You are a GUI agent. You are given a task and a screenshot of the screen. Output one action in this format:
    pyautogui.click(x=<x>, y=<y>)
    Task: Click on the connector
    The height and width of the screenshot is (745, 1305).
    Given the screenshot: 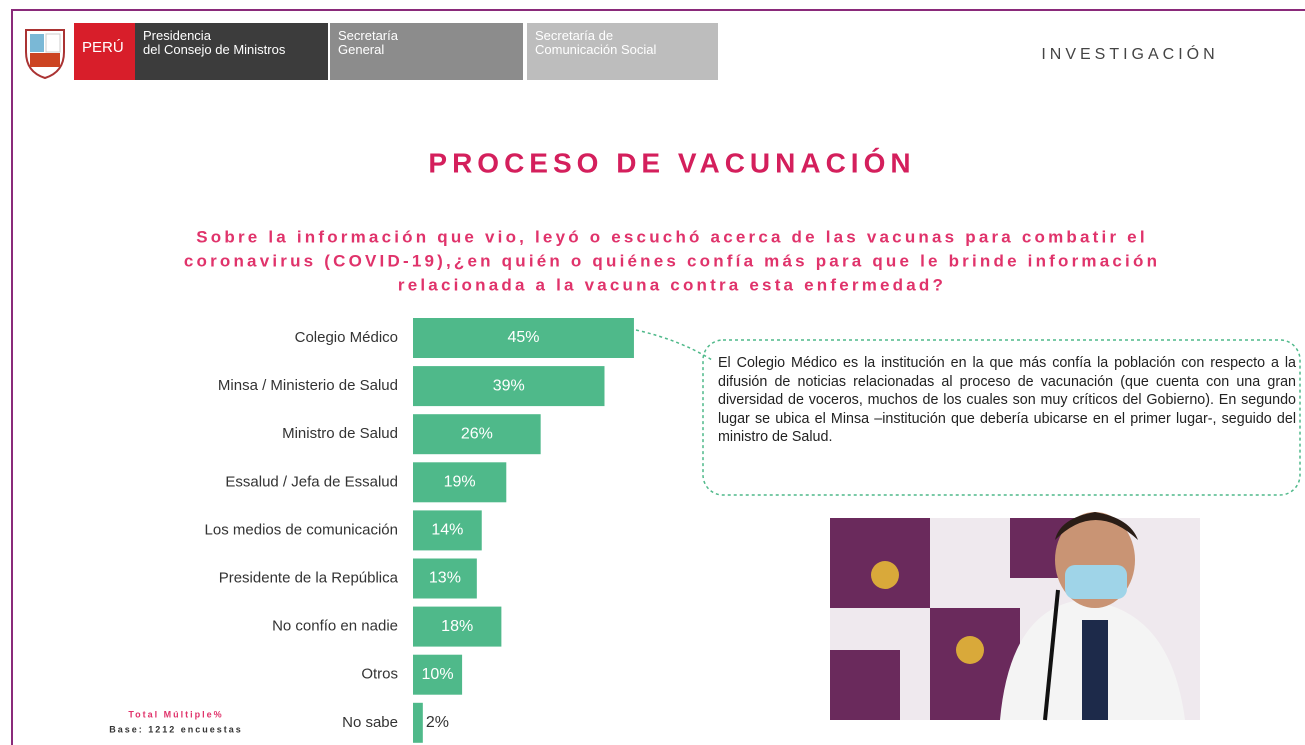 What is the action you would take?
    pyautogui.click(x=674, y=345)
    